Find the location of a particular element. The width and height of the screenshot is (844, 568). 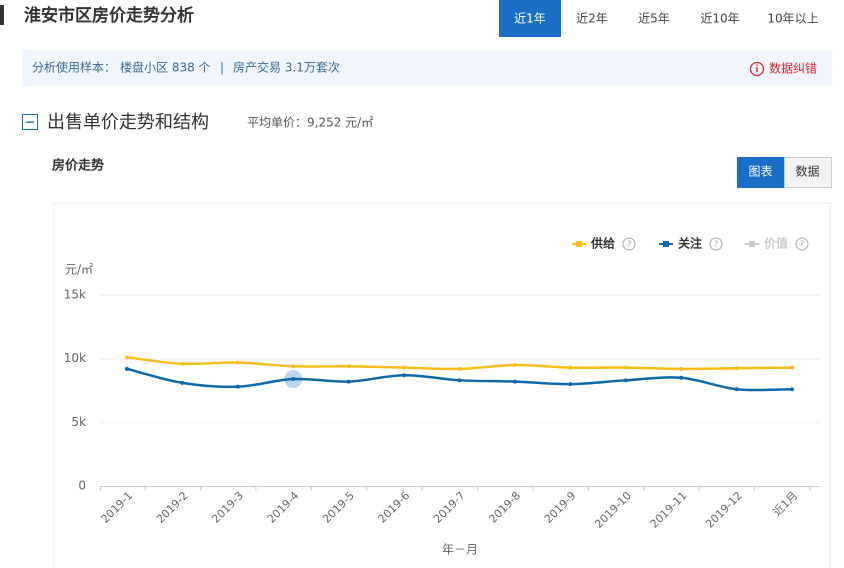

legend-label: 关注 is located at coordinates (690, 243).